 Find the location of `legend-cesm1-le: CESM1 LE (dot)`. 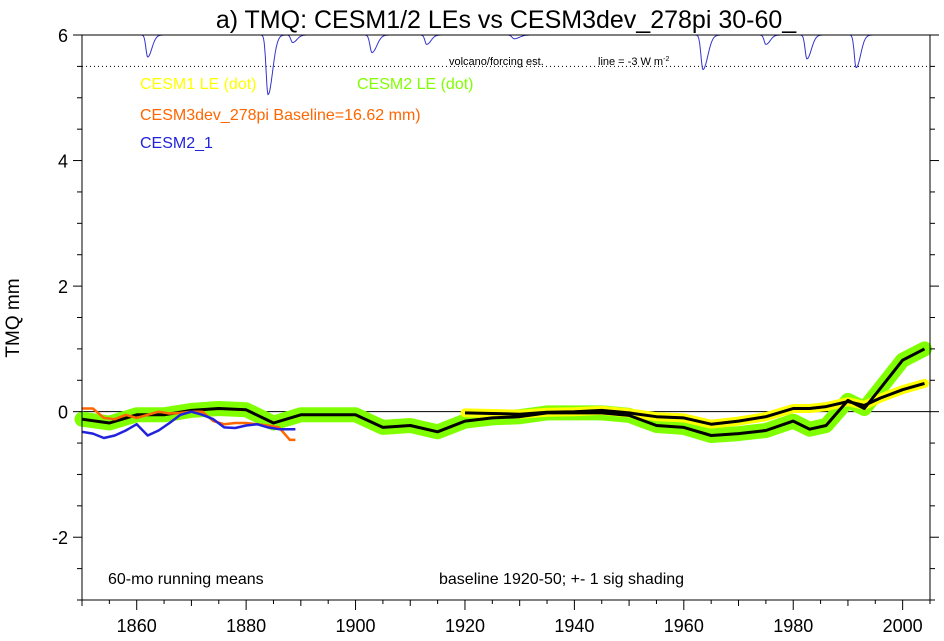

legend-cesm1-le: CESM1 LE (dot) is located at coordinates (198, 84).